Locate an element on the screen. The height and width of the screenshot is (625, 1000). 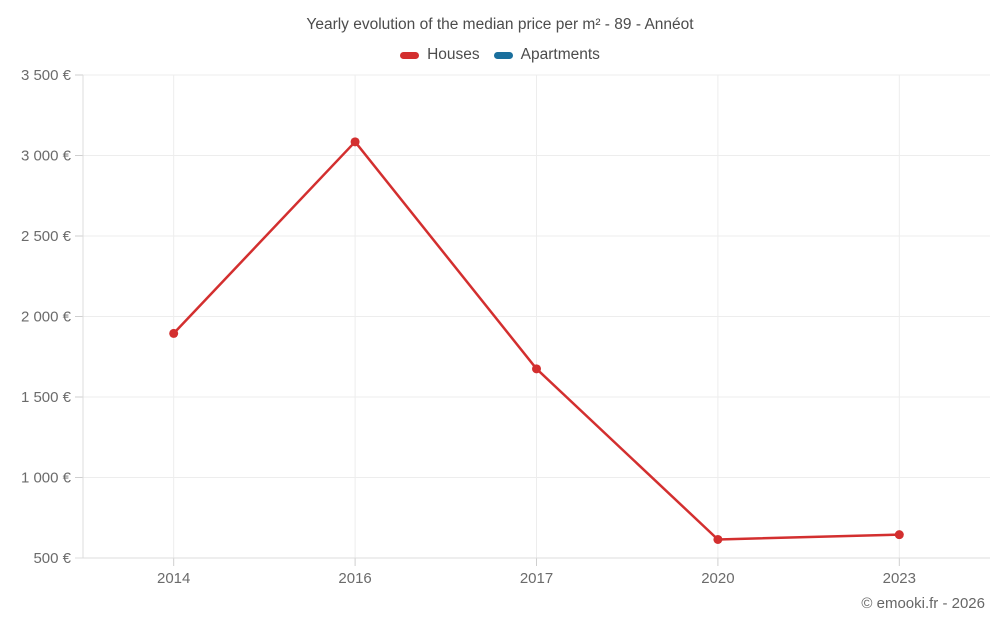
y-axis-label: 1 000 € is located at coordinates (46, 478).